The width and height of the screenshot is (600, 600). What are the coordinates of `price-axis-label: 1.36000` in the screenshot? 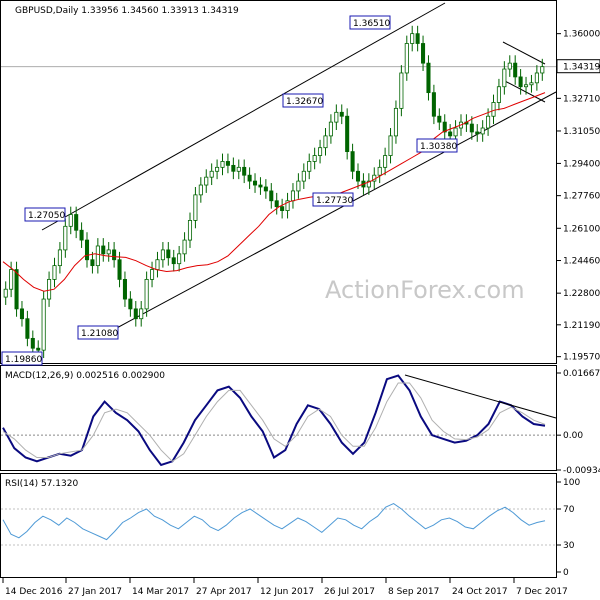 It's located at (581, 35).